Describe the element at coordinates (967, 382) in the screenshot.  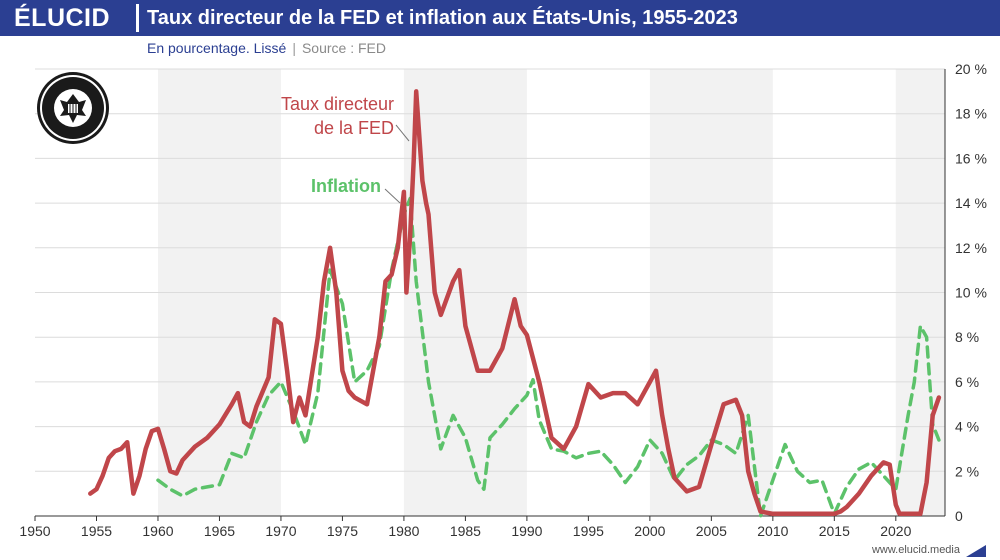
I see `y-tick-label: 6 %` at that location.